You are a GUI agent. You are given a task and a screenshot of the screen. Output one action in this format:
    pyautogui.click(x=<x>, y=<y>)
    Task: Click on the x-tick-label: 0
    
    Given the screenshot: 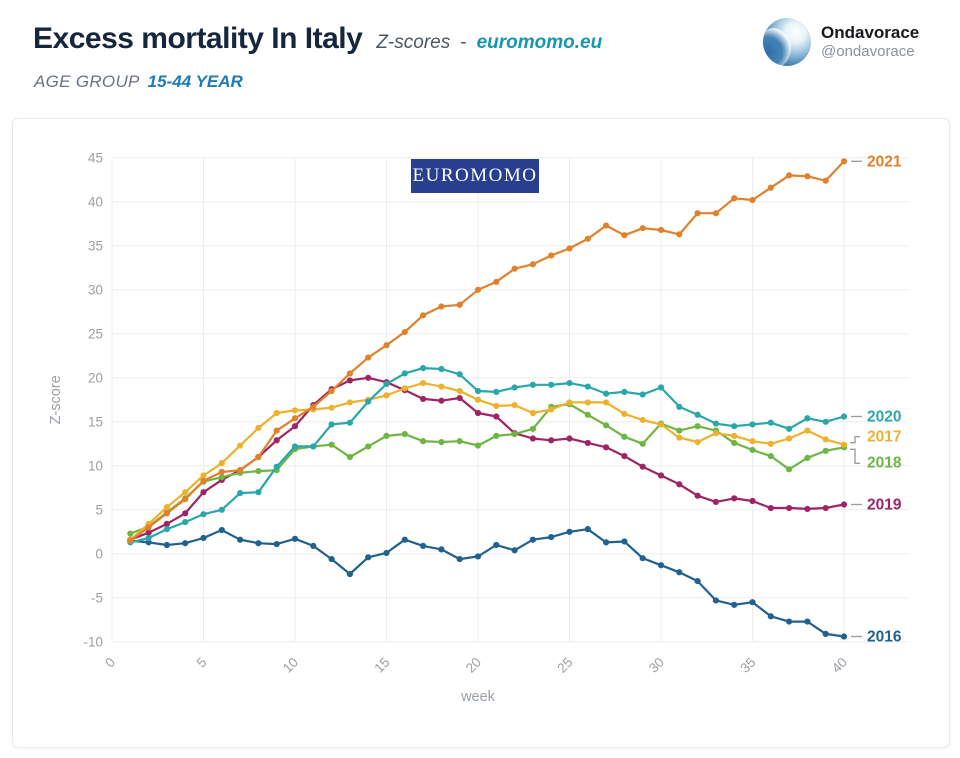 What is the action you would take?
    pyautogui.click(x=110, y=663)
    